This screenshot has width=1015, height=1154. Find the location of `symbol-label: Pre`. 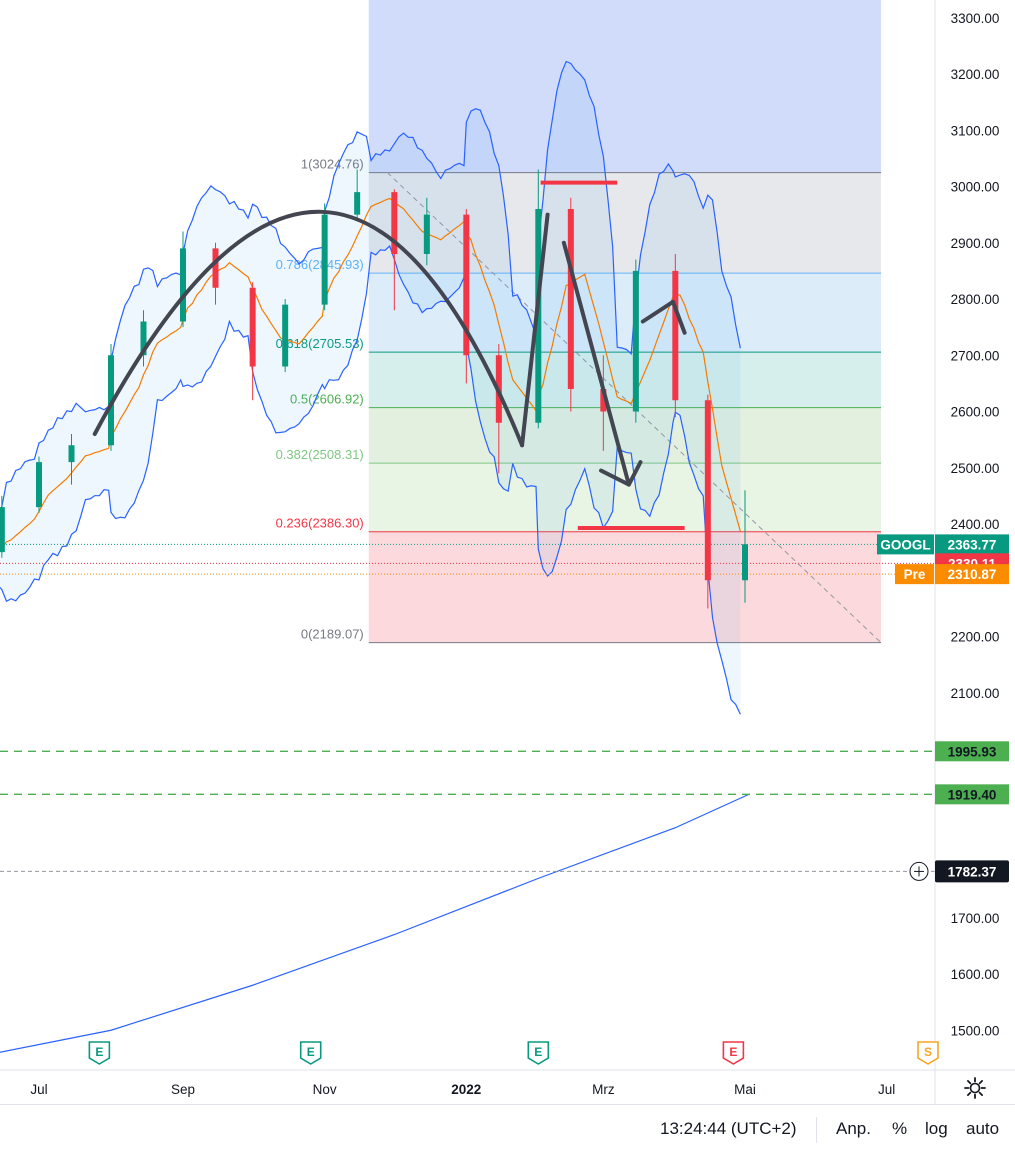

symbol-label: Pre is located at coordinates (915, 574).